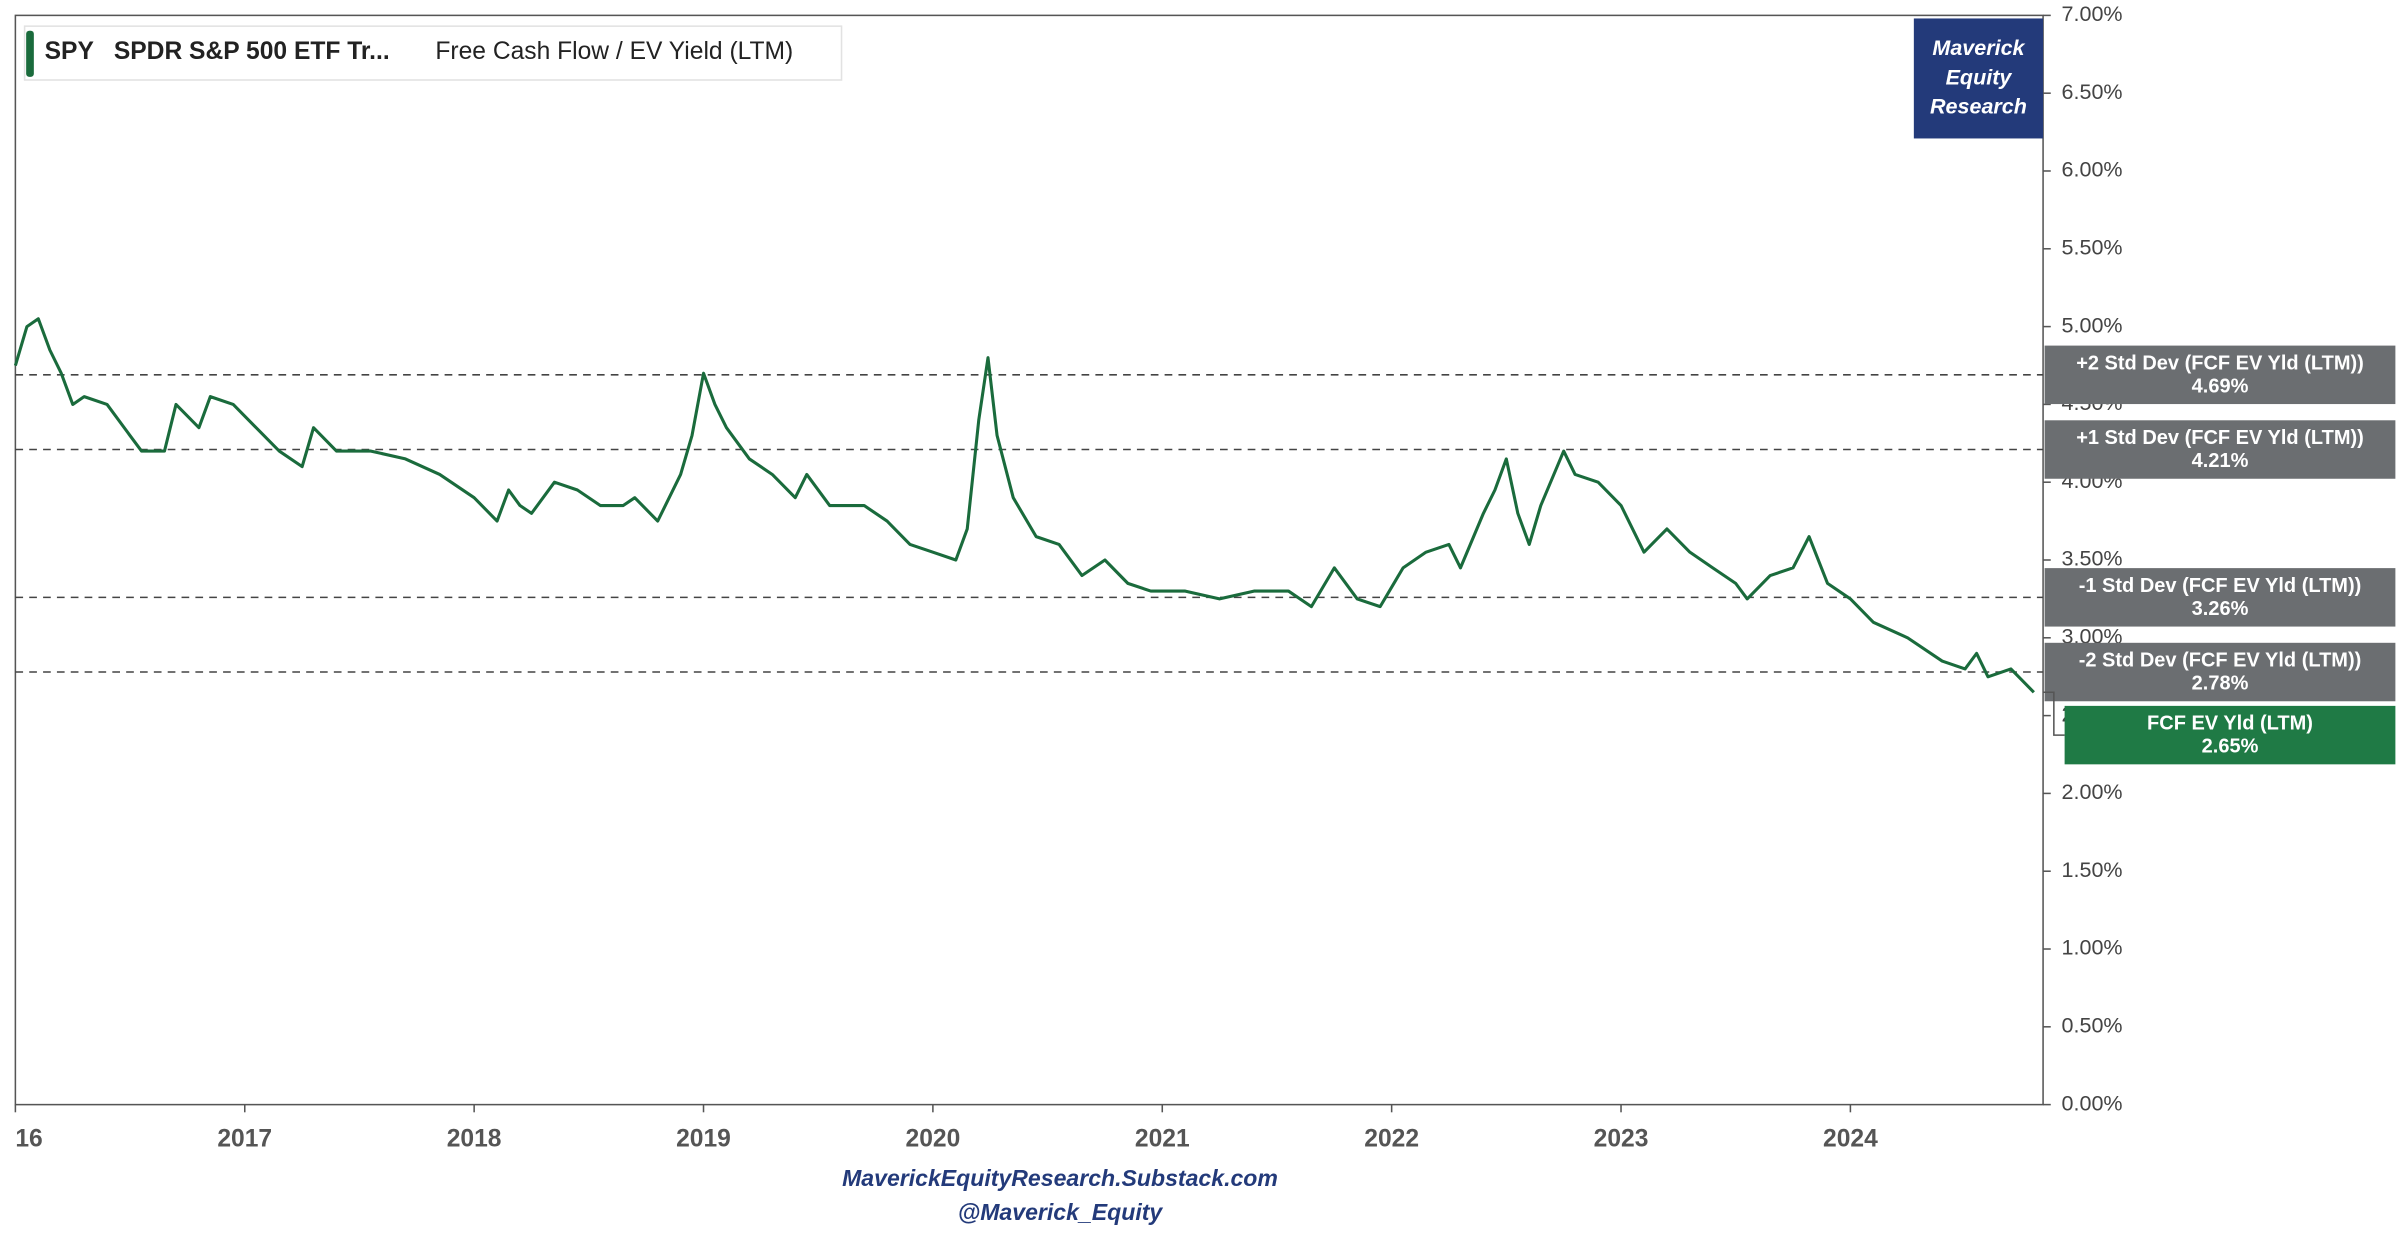 This screenshot has width=2400, height=1240. I want to click on x-tick-label: 2024, so click(1850, 1138).